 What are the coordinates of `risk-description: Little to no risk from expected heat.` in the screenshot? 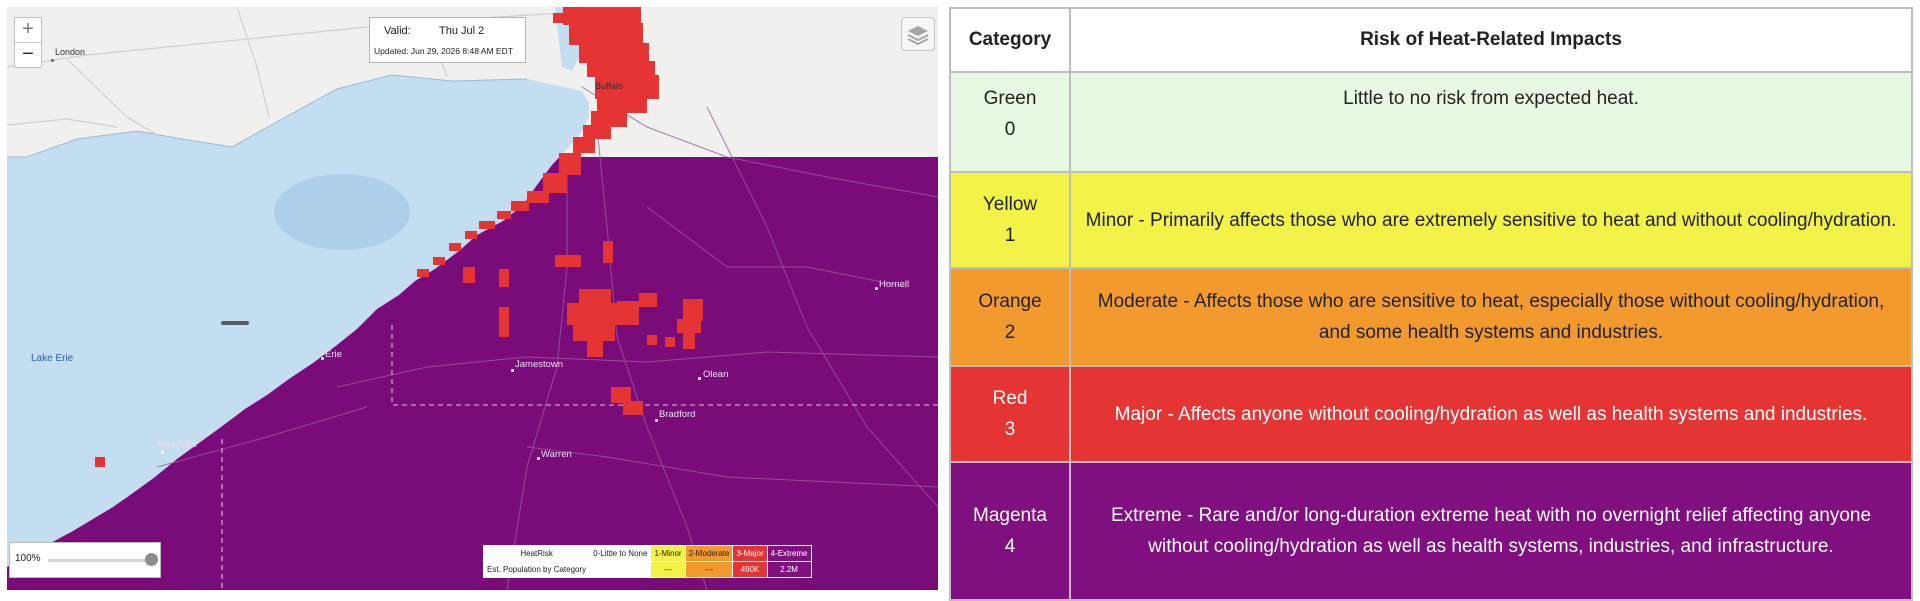 It's located at (1491, 122).